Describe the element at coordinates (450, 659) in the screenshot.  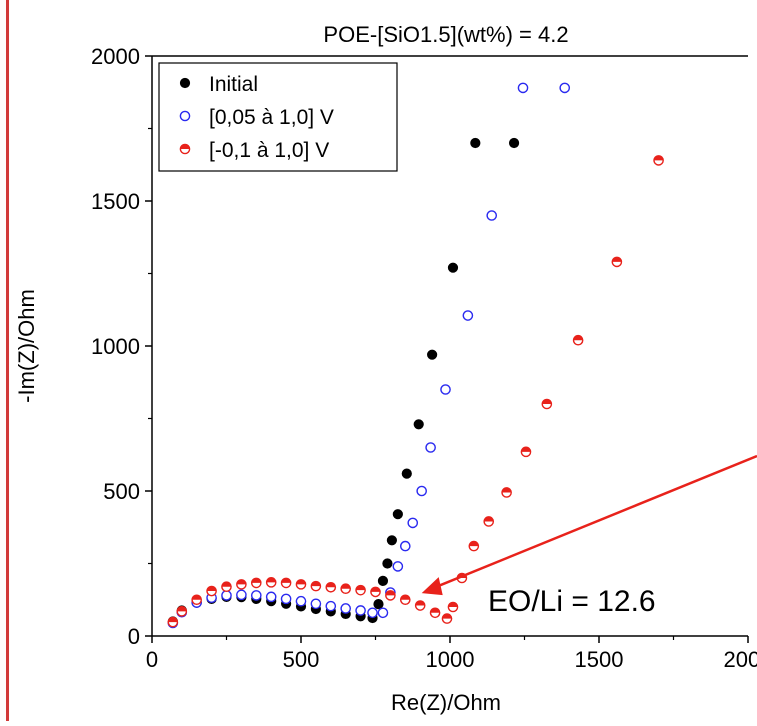
I see `x-tick-label: 1000` at that location.